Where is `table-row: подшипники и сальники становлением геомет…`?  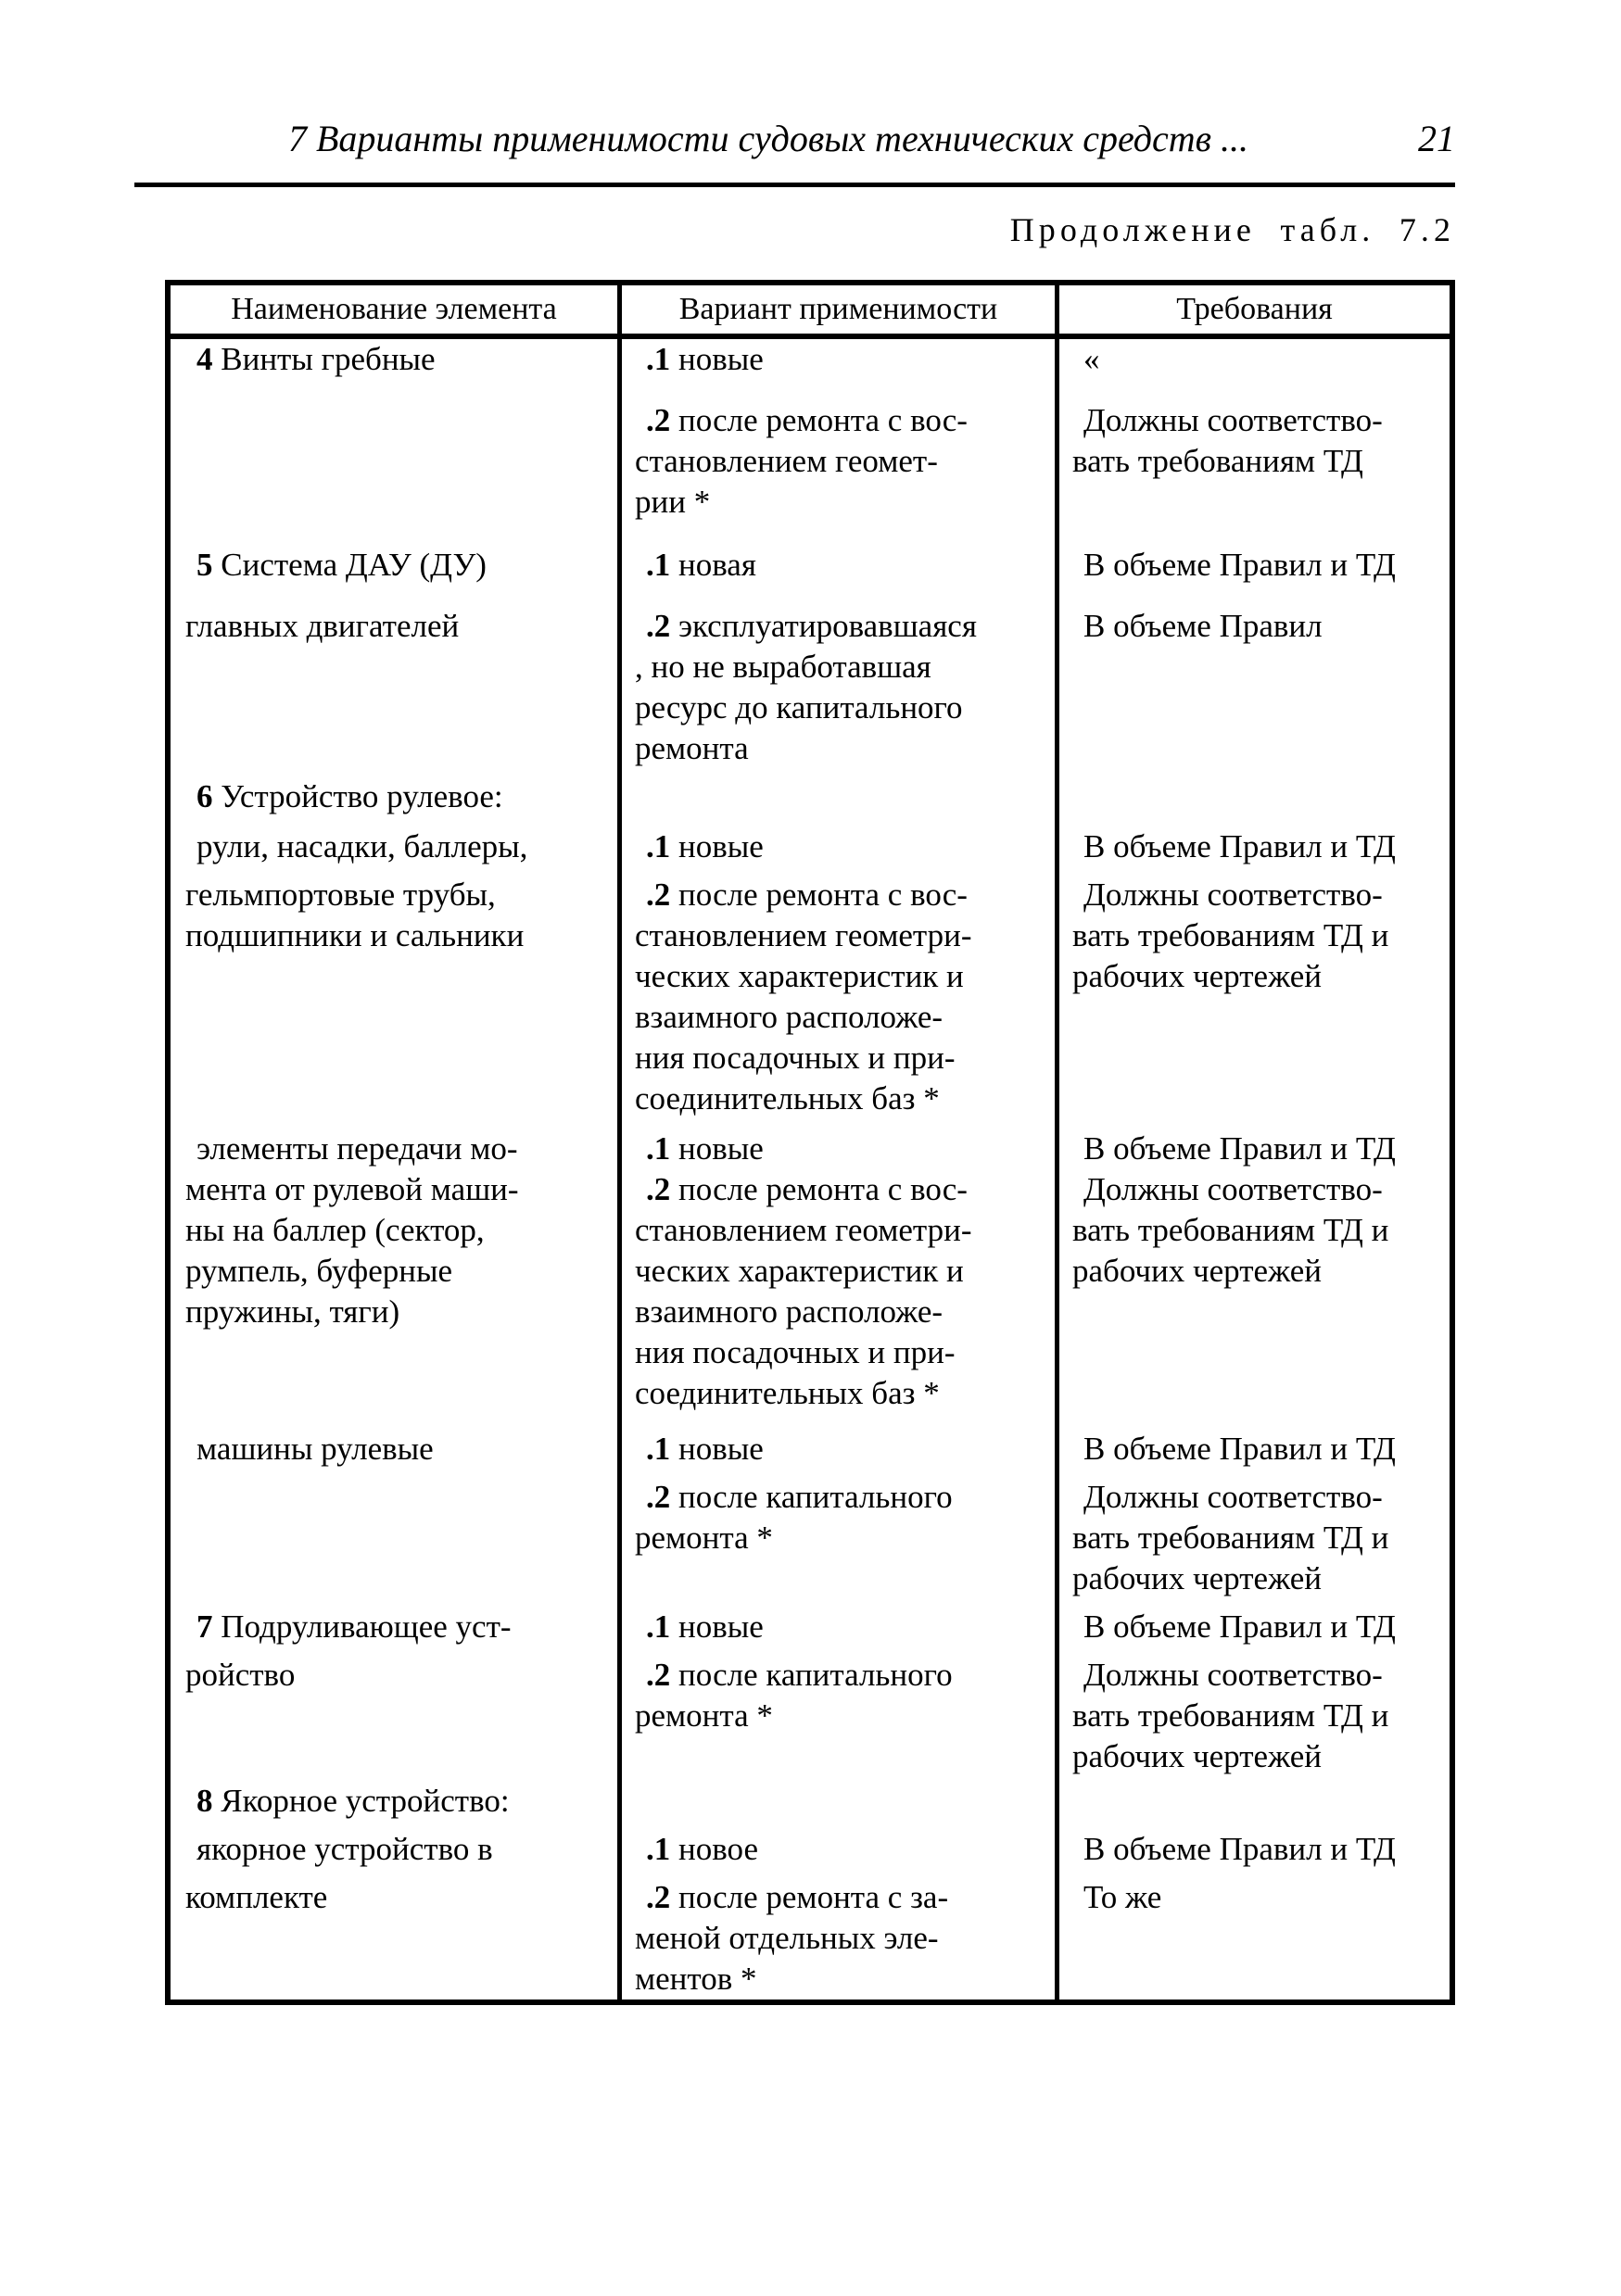 table-row: подшипники и сальники становлением геомет… is located at coordinates (810, 936).